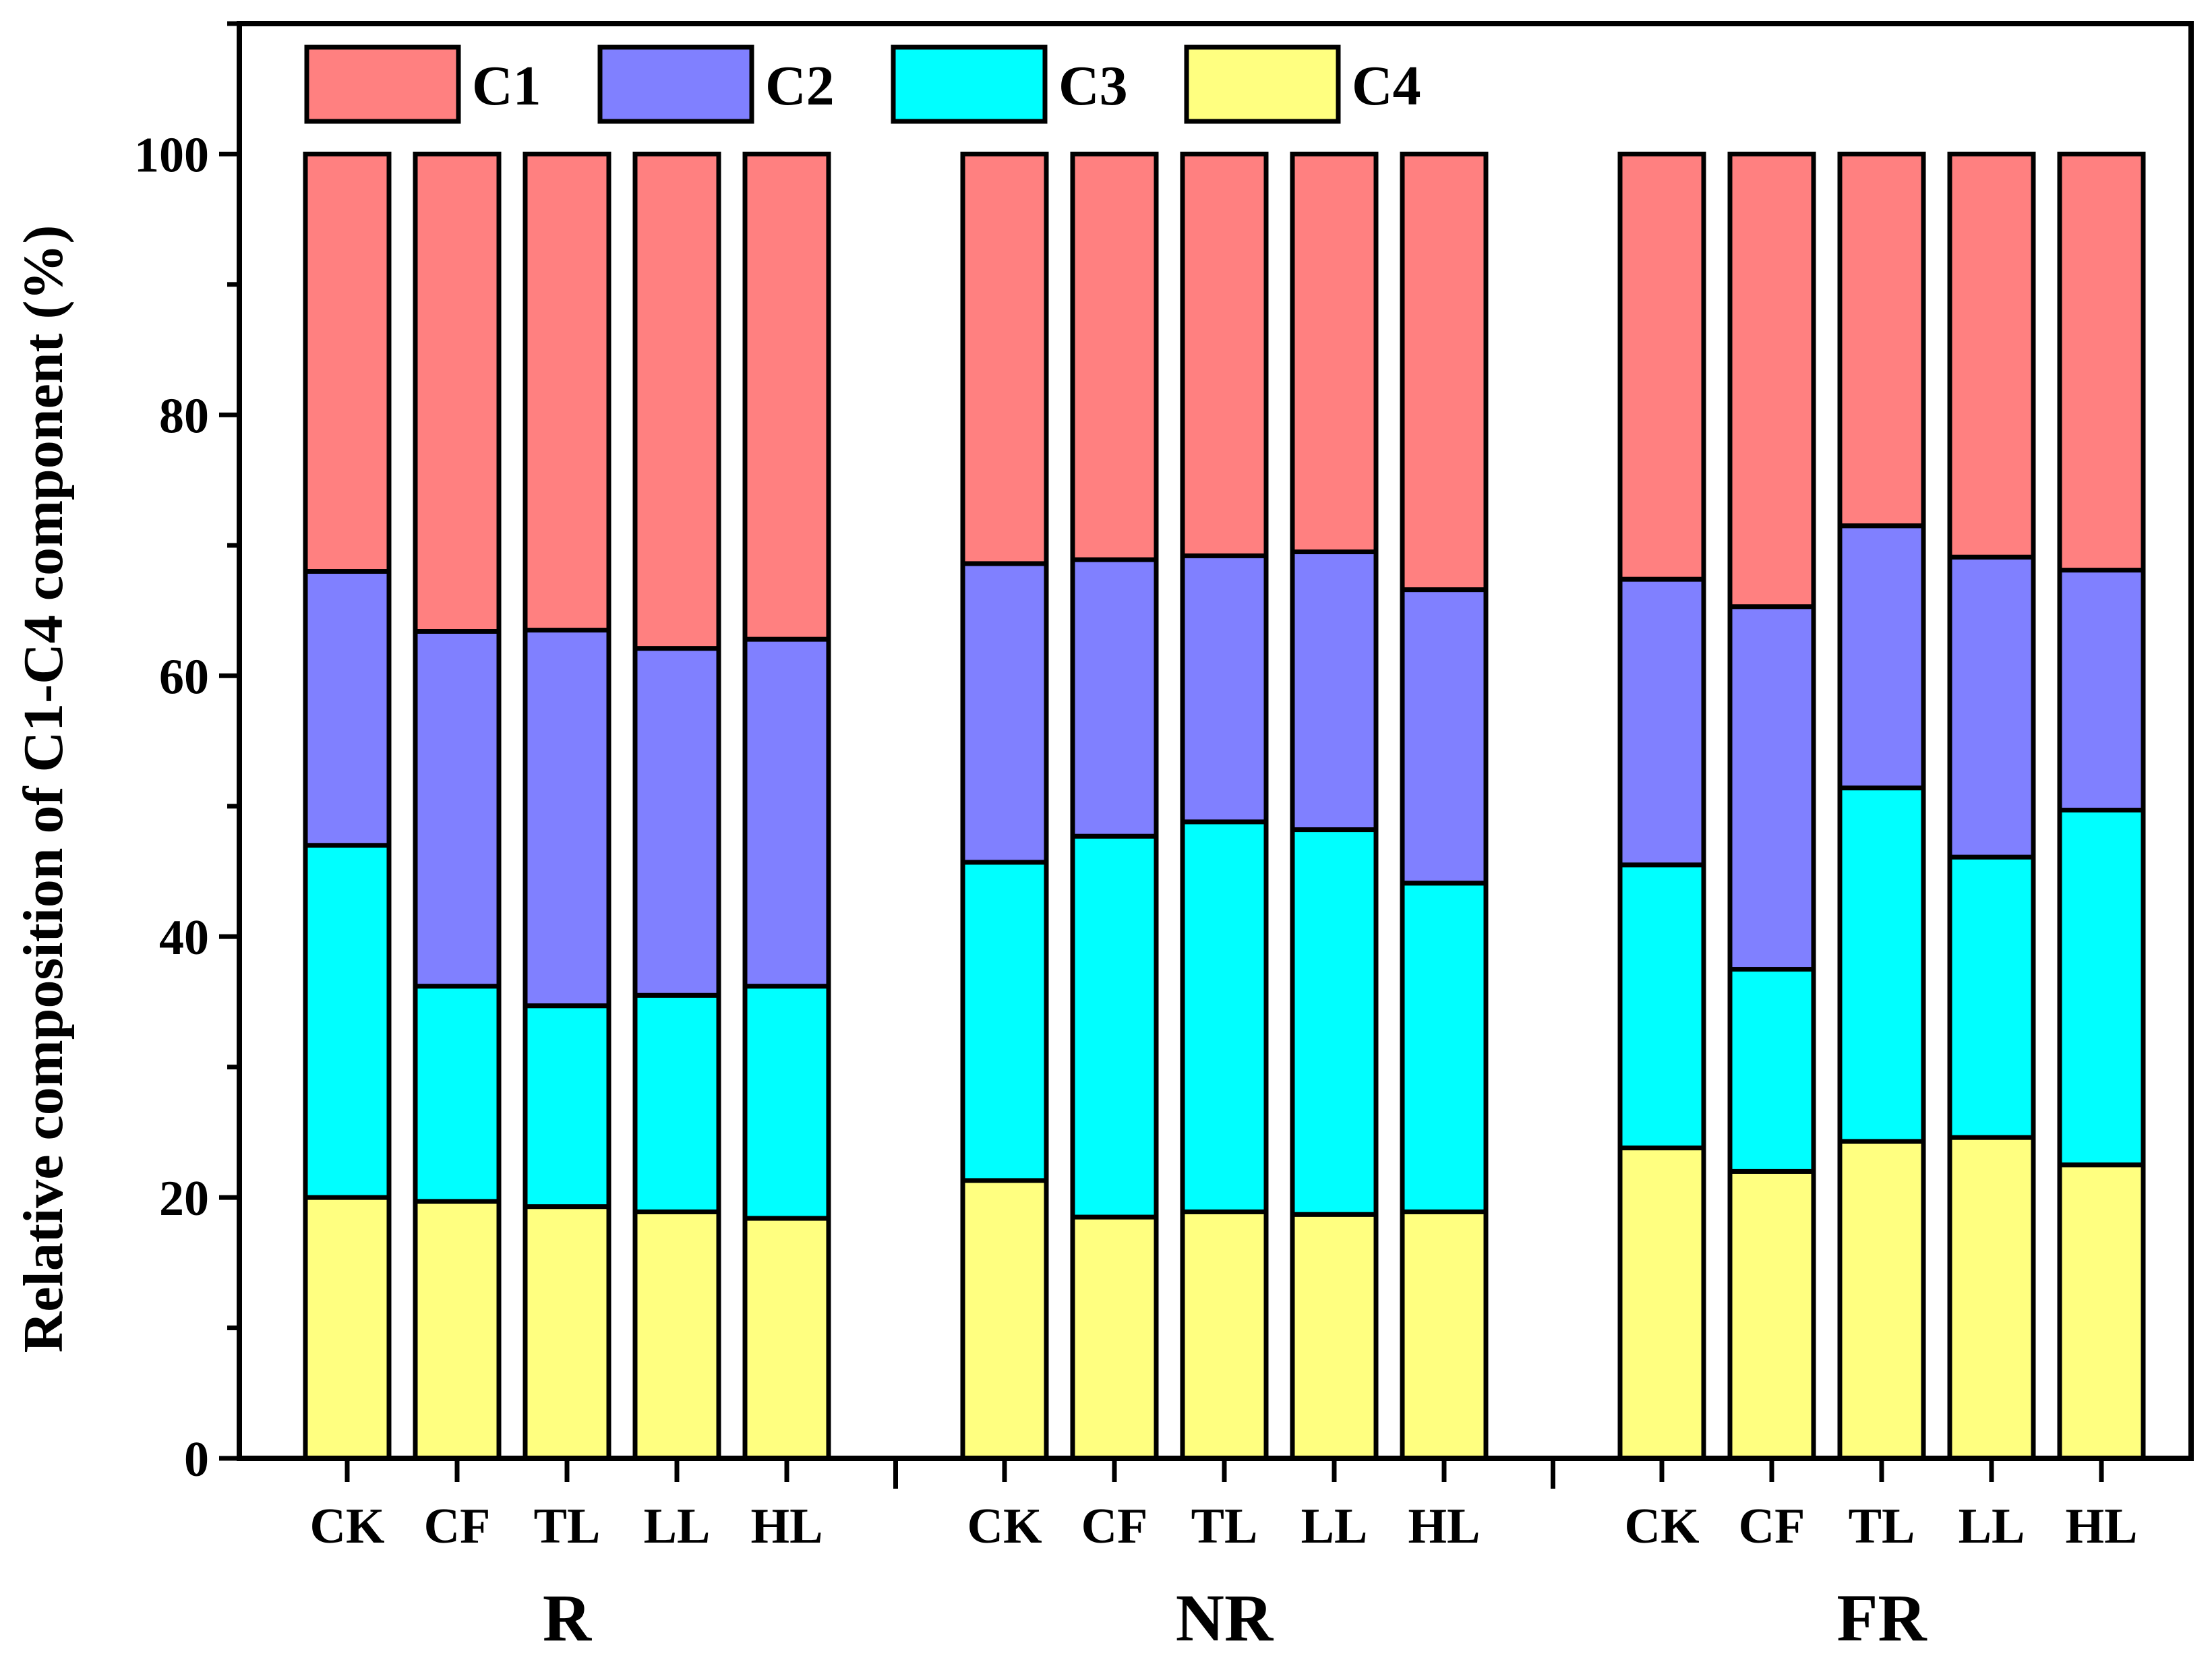  What do you see at coordinates (1991, 356) in the screenshot?
I see `bar-fr-ll-c1` at bounding box center [1991, 356].